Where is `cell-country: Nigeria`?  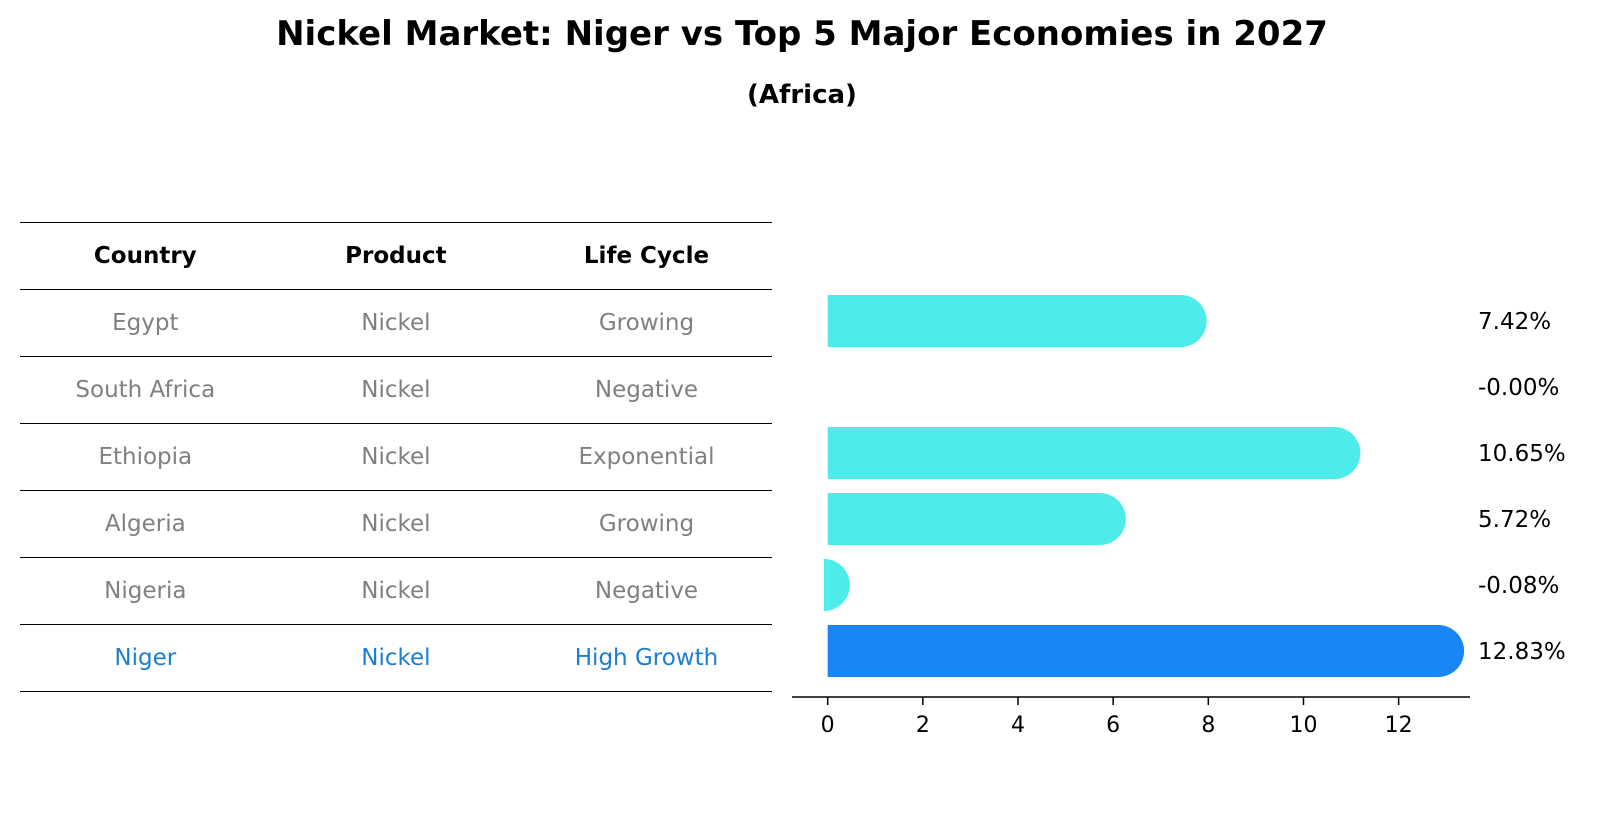
cell-country: Nigeria is located at coordinates (145, 591).